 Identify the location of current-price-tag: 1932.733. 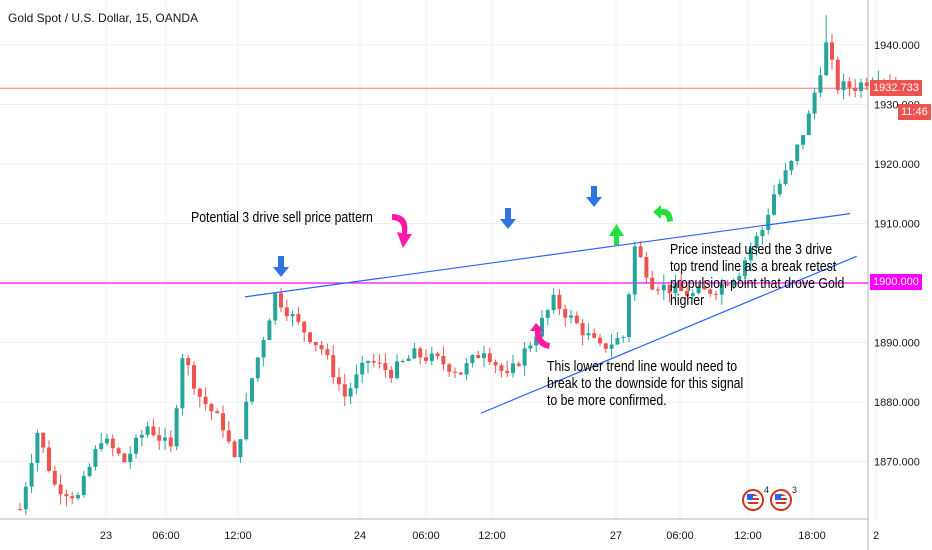
(896, 88).